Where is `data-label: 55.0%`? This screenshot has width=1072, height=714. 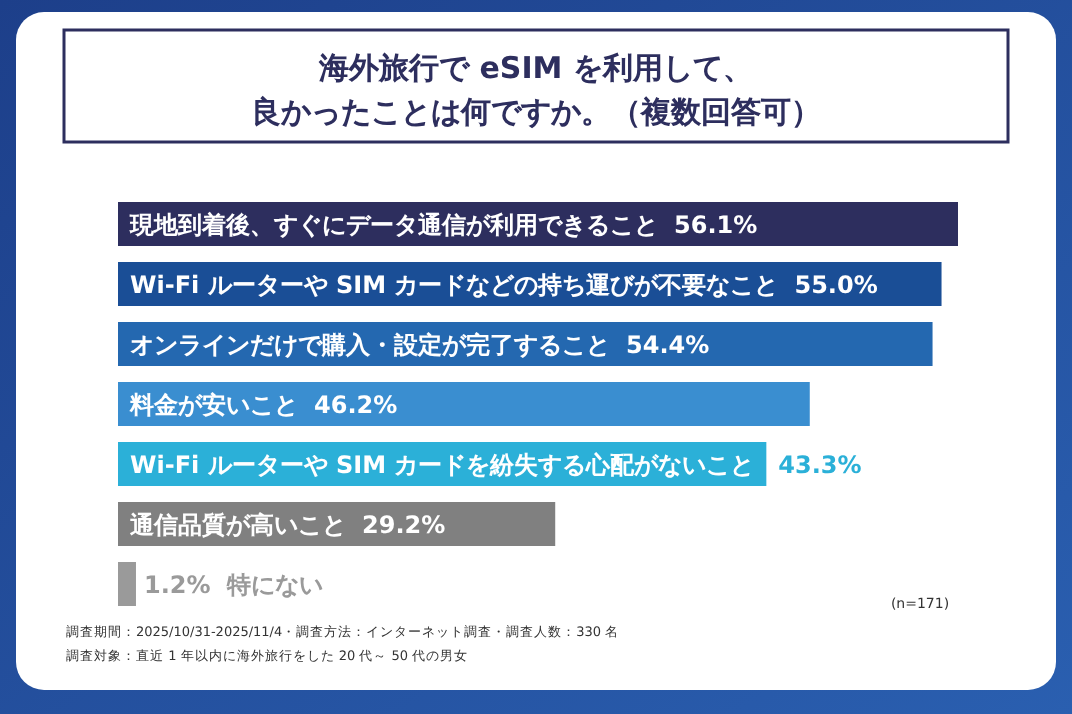
data-label: 55.0% is located at coordinates (836, 285).